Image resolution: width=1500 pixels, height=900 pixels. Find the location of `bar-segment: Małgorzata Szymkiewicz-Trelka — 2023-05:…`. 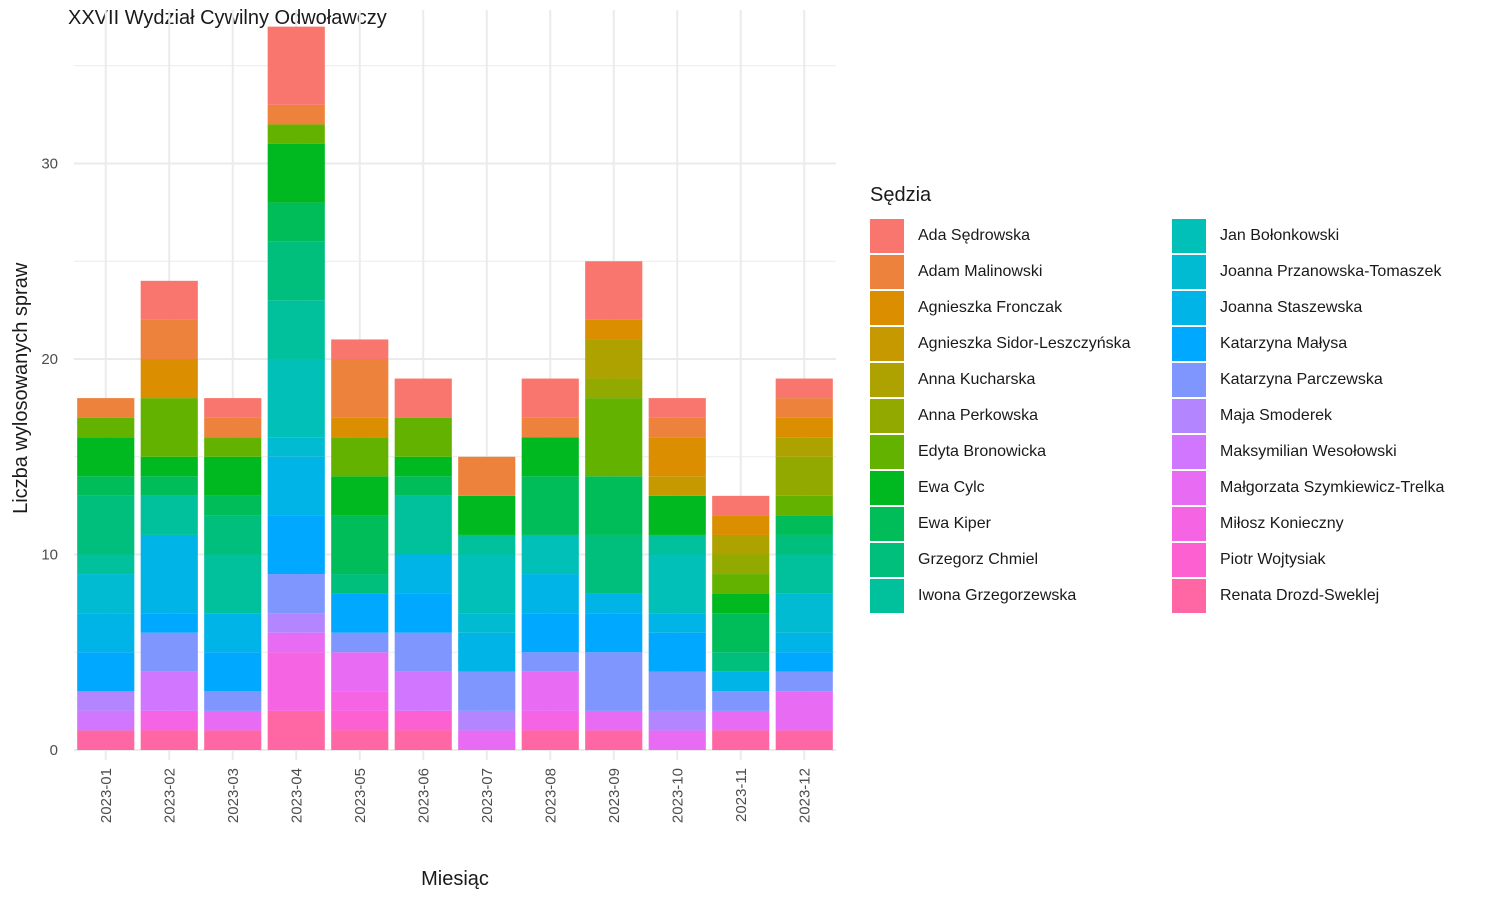

bar-segment: Małgorzata Szymkiewicz-Trelka — 2023-05:… is located at coordinates (360, 672).